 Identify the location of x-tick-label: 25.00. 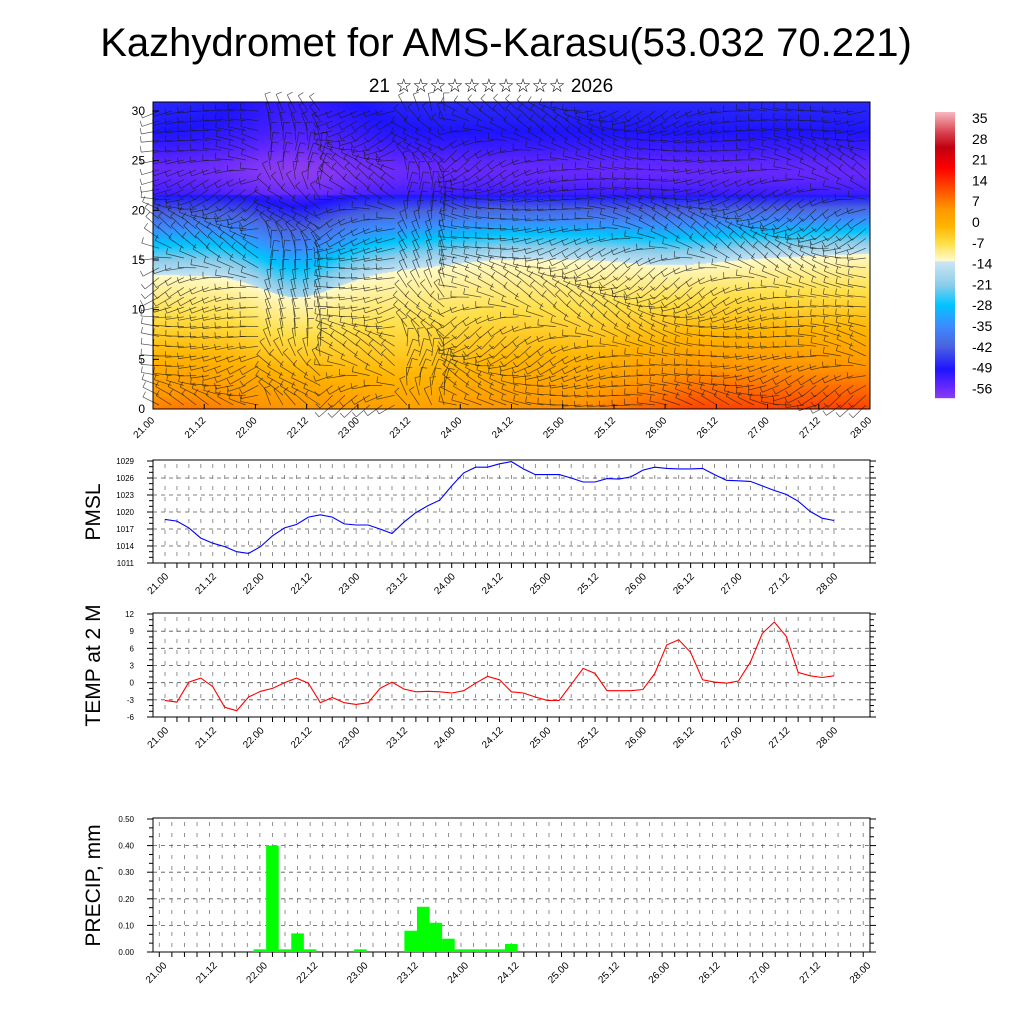
(559, 973).